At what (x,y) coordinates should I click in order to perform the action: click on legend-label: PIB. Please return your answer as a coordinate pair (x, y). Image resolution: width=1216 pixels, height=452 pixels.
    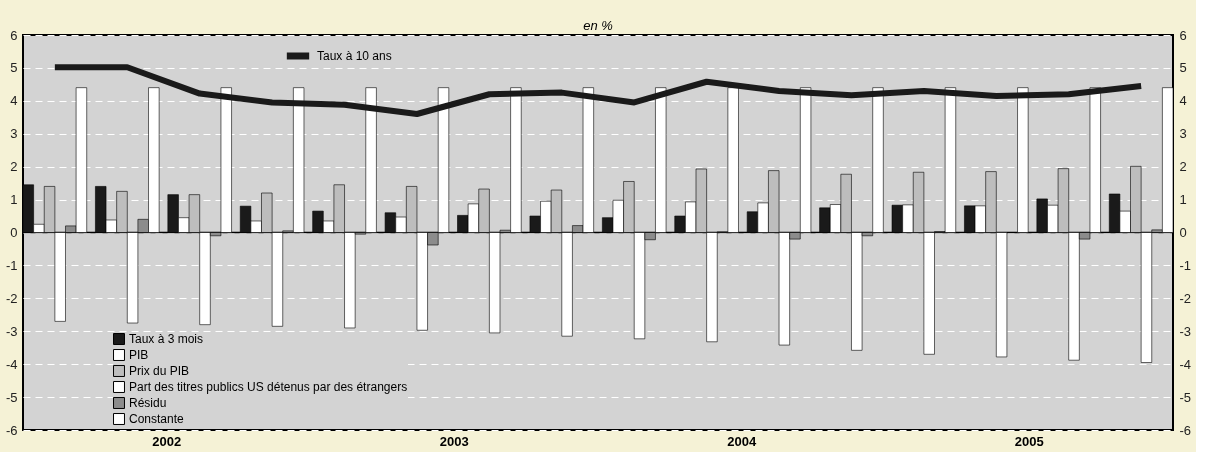
    Looking at the image, I should click on (139, 355).